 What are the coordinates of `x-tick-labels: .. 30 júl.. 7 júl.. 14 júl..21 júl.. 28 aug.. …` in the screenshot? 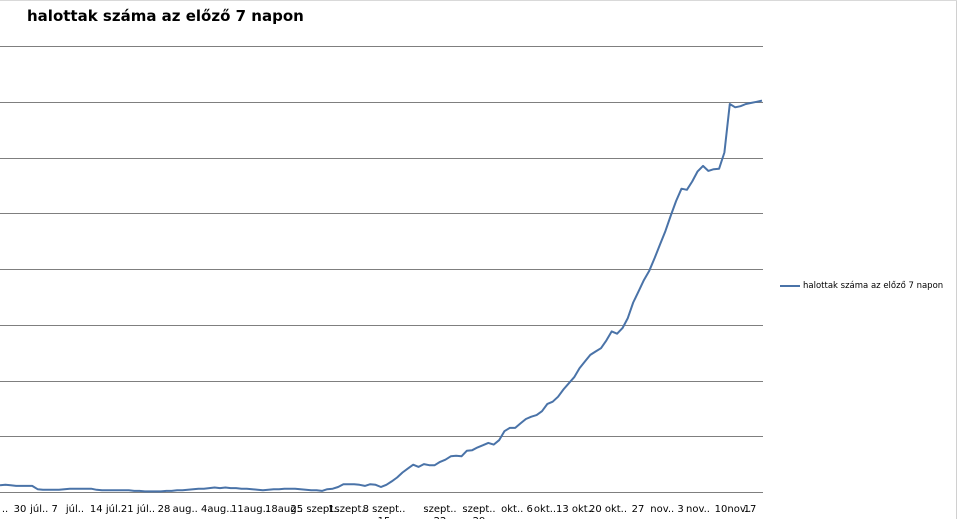 It's located at (379, 511).